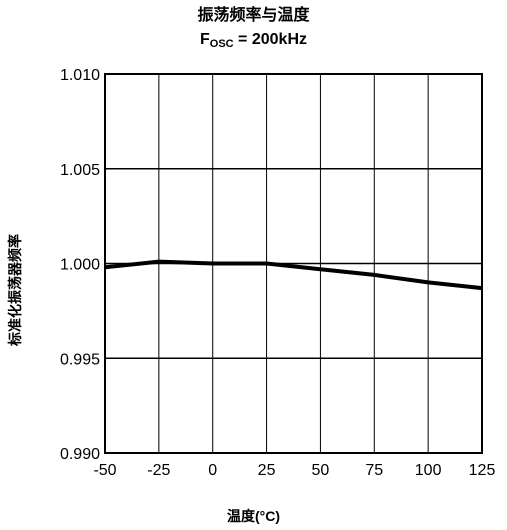 This screenshot has width=507, height=530. I want to click on chart-subtitle: FOSC = 200kHz, so click(253, 42).